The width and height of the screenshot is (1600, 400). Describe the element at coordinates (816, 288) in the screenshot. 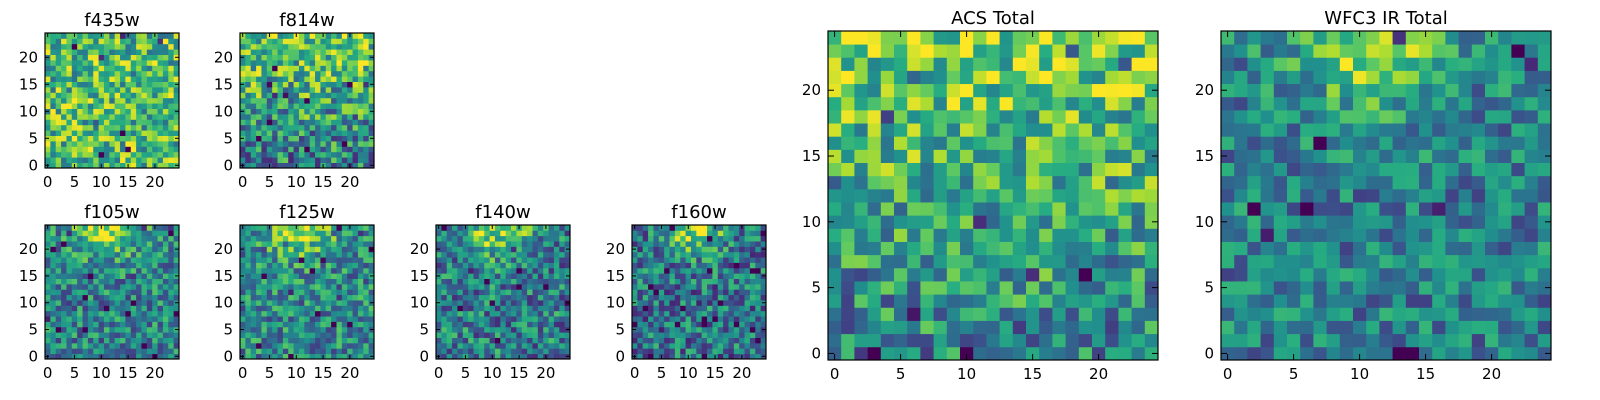

I see `y-tick-label: 5` at that location.